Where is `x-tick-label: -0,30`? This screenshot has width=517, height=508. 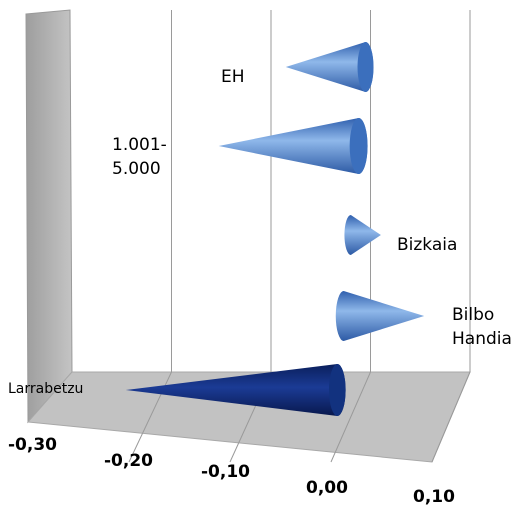
x-tick-label: -0,30 is located at coordinates (32, 445).